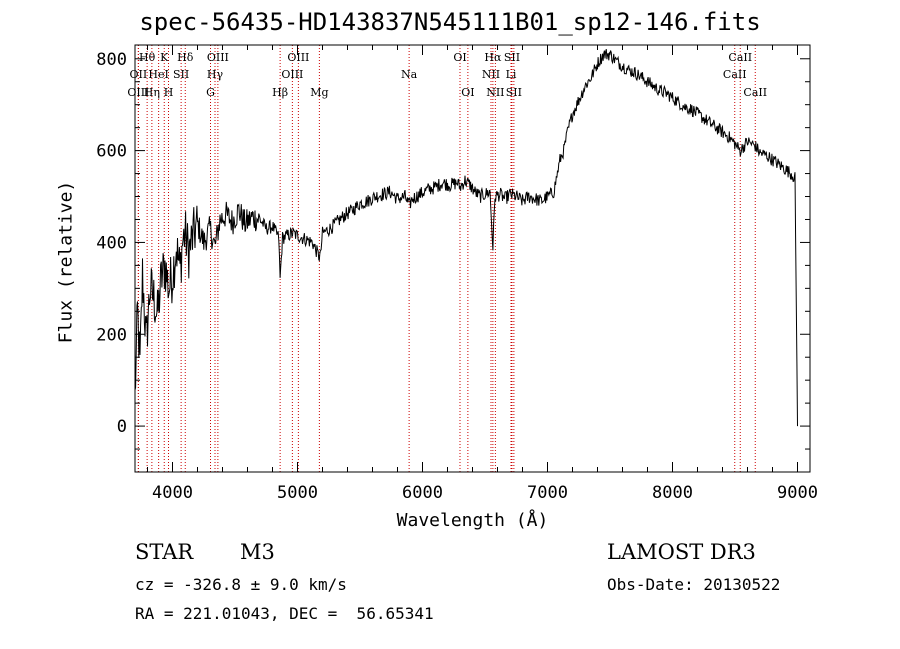  What do you see at coordinates (185, 57) in the screenshot?
I see `spectral-line-label: Hδ` at bounding box center [185, 57].